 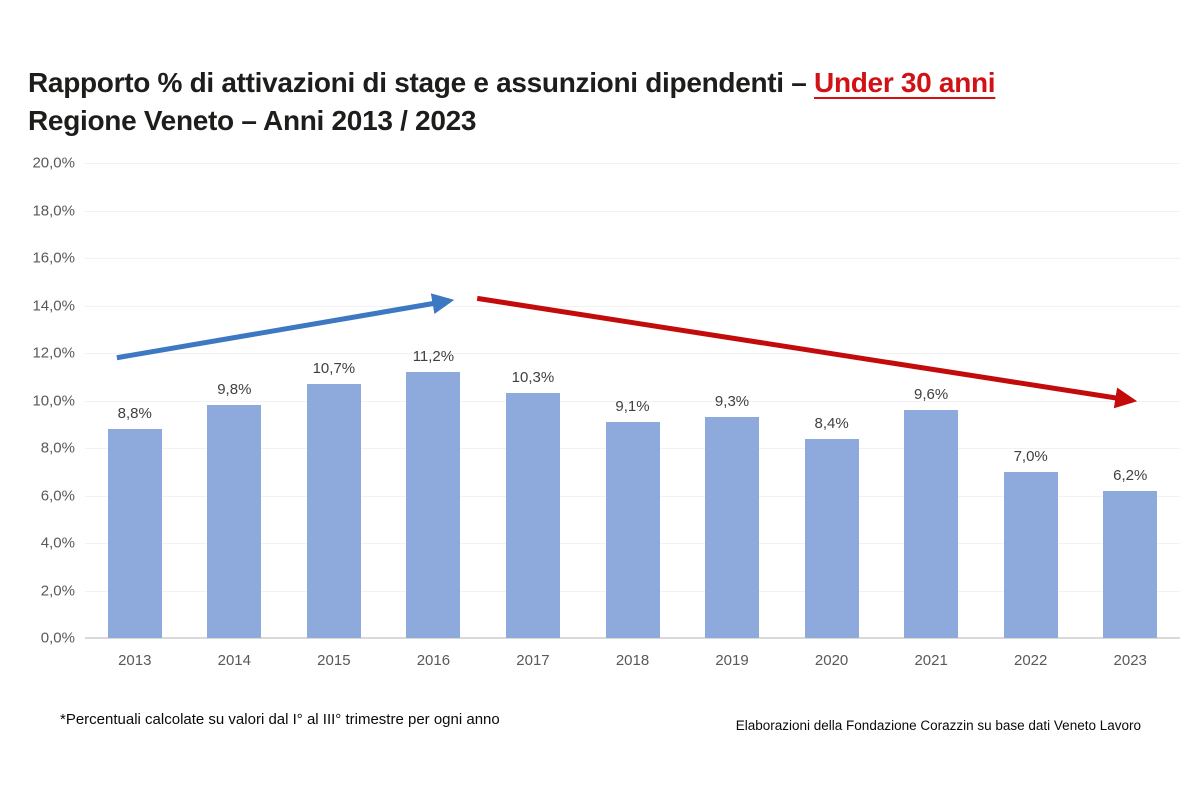 What do you see at coordinates (532, 515) in the screenshot?
I see `bar-2017` at bounding box center [532, 515].